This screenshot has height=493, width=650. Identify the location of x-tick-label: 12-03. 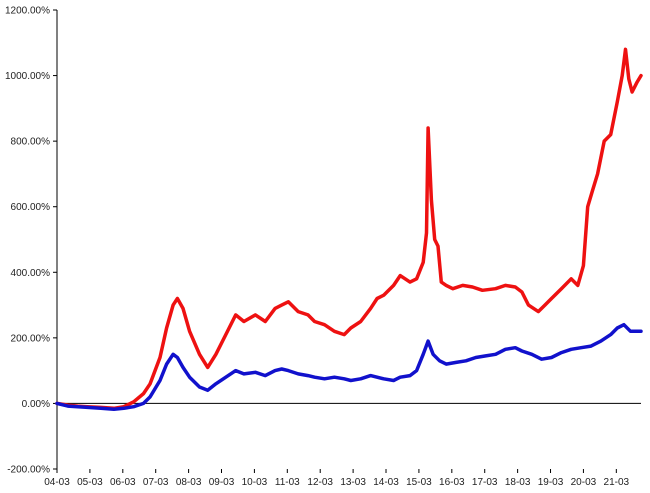
(320, 482).